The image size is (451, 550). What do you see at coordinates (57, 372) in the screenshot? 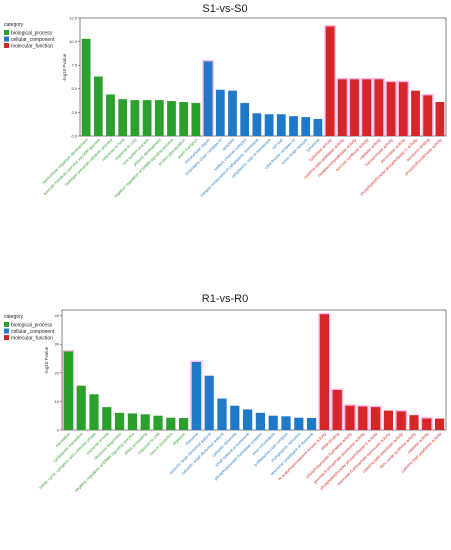
I see `y-tick-label: 20` at bounding box center [57, 372].